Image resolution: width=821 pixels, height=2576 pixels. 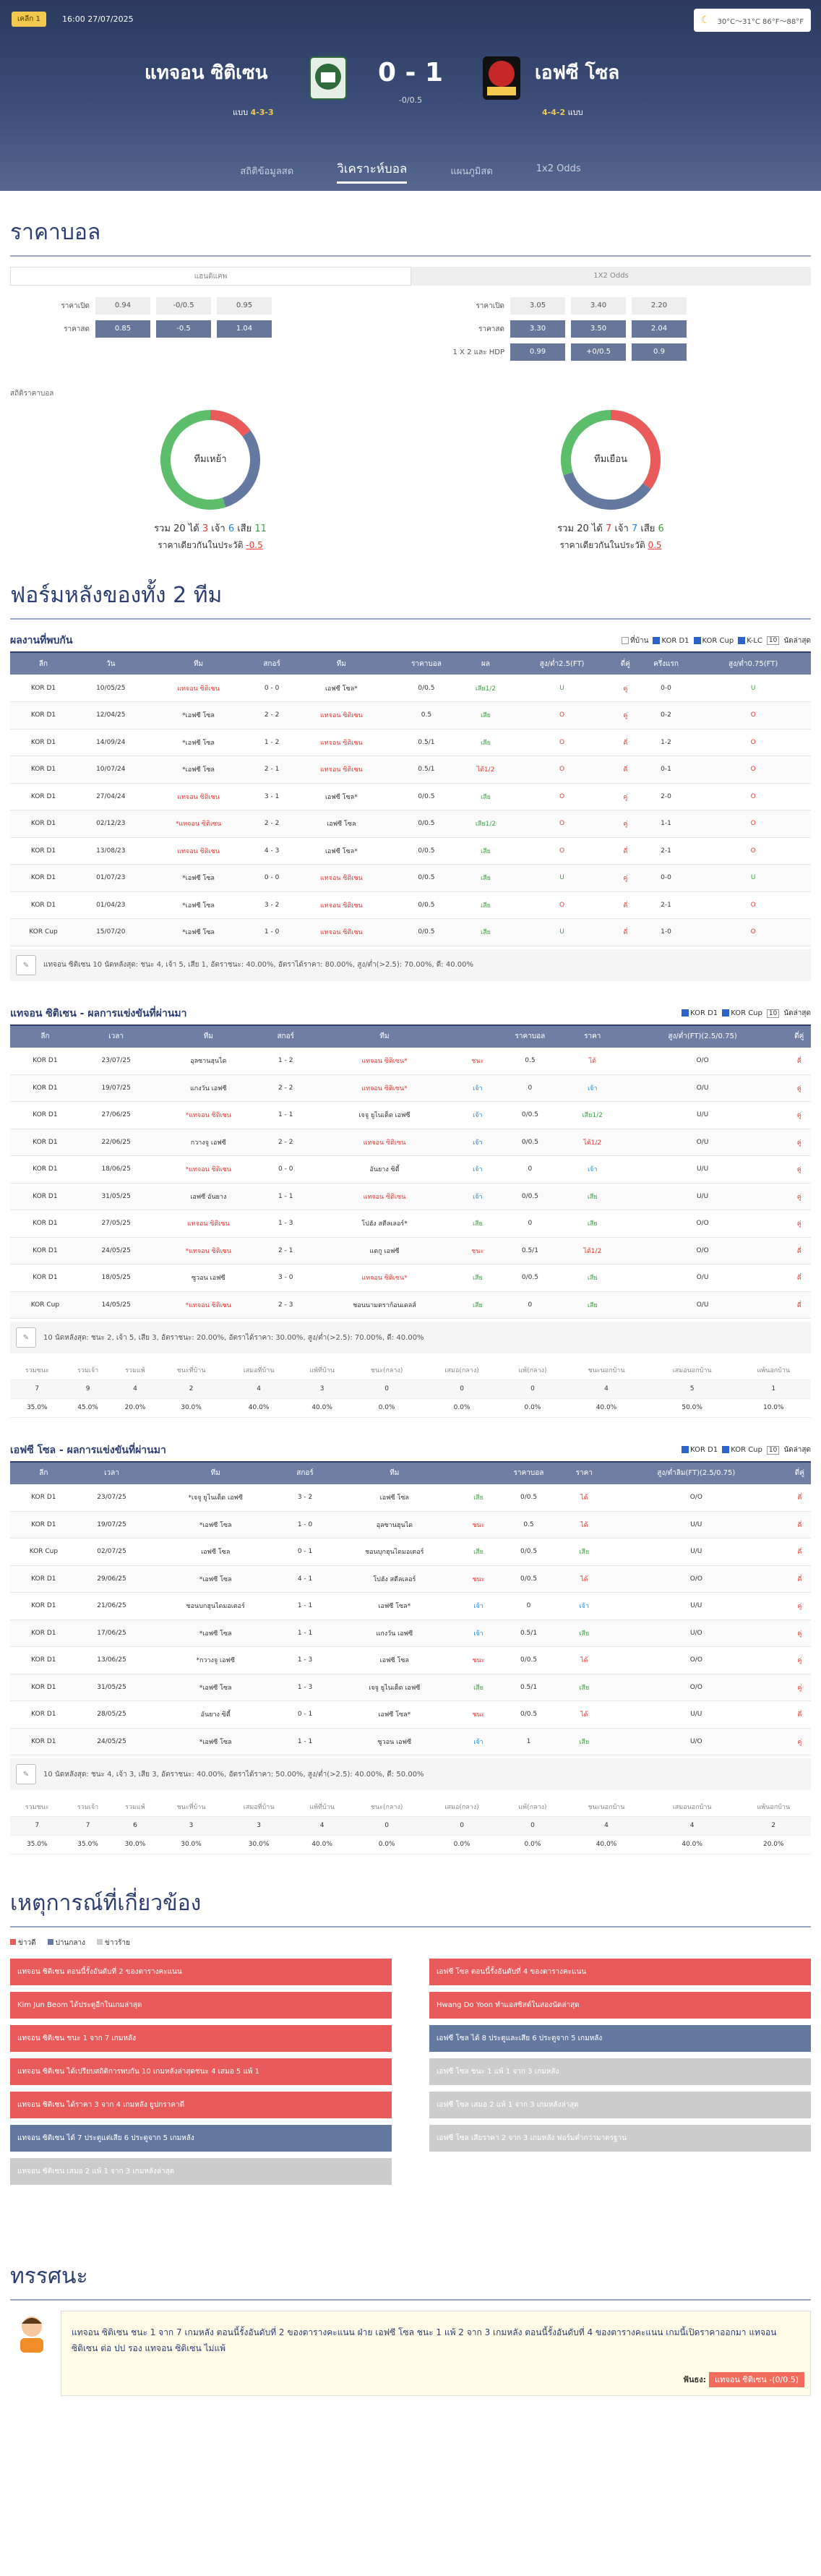 I want to click on stat-cell: ชนะที่บ้าน, so click(x=191, y=1807).